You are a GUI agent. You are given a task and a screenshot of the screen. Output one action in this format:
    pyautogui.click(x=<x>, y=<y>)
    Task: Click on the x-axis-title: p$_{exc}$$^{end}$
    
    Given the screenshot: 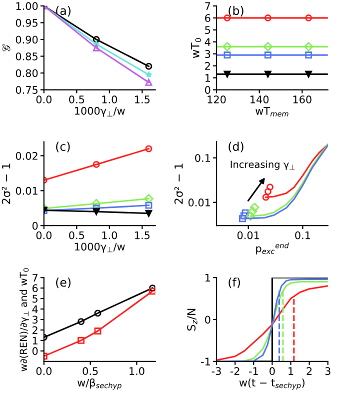 What is the action you would take?
    pyautogui.click(x=272, y=248)
    